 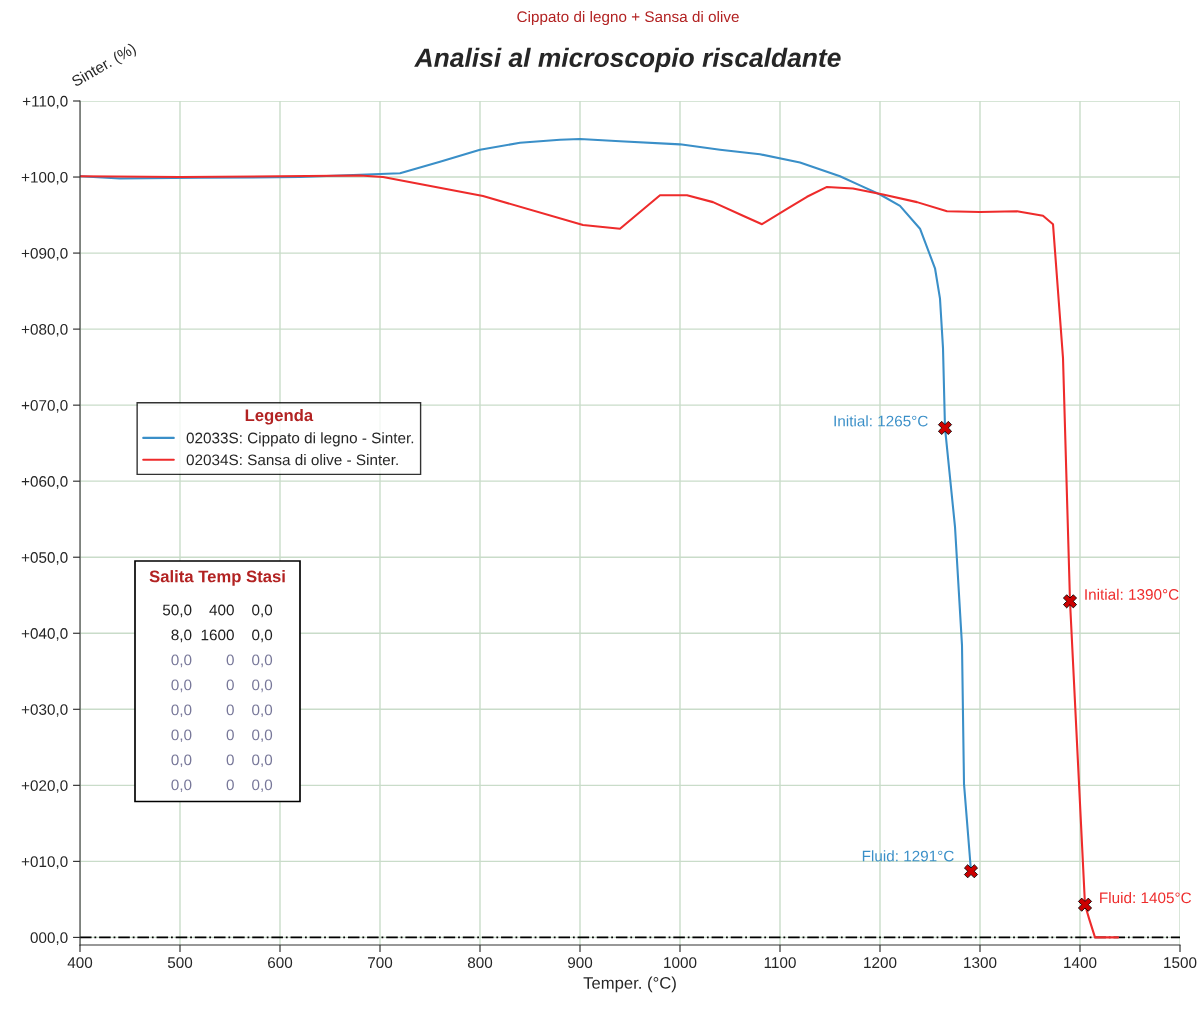 I want to click on legend-label: 02033S: Cippato di legno - Sinter., so click(x=300, y=439).